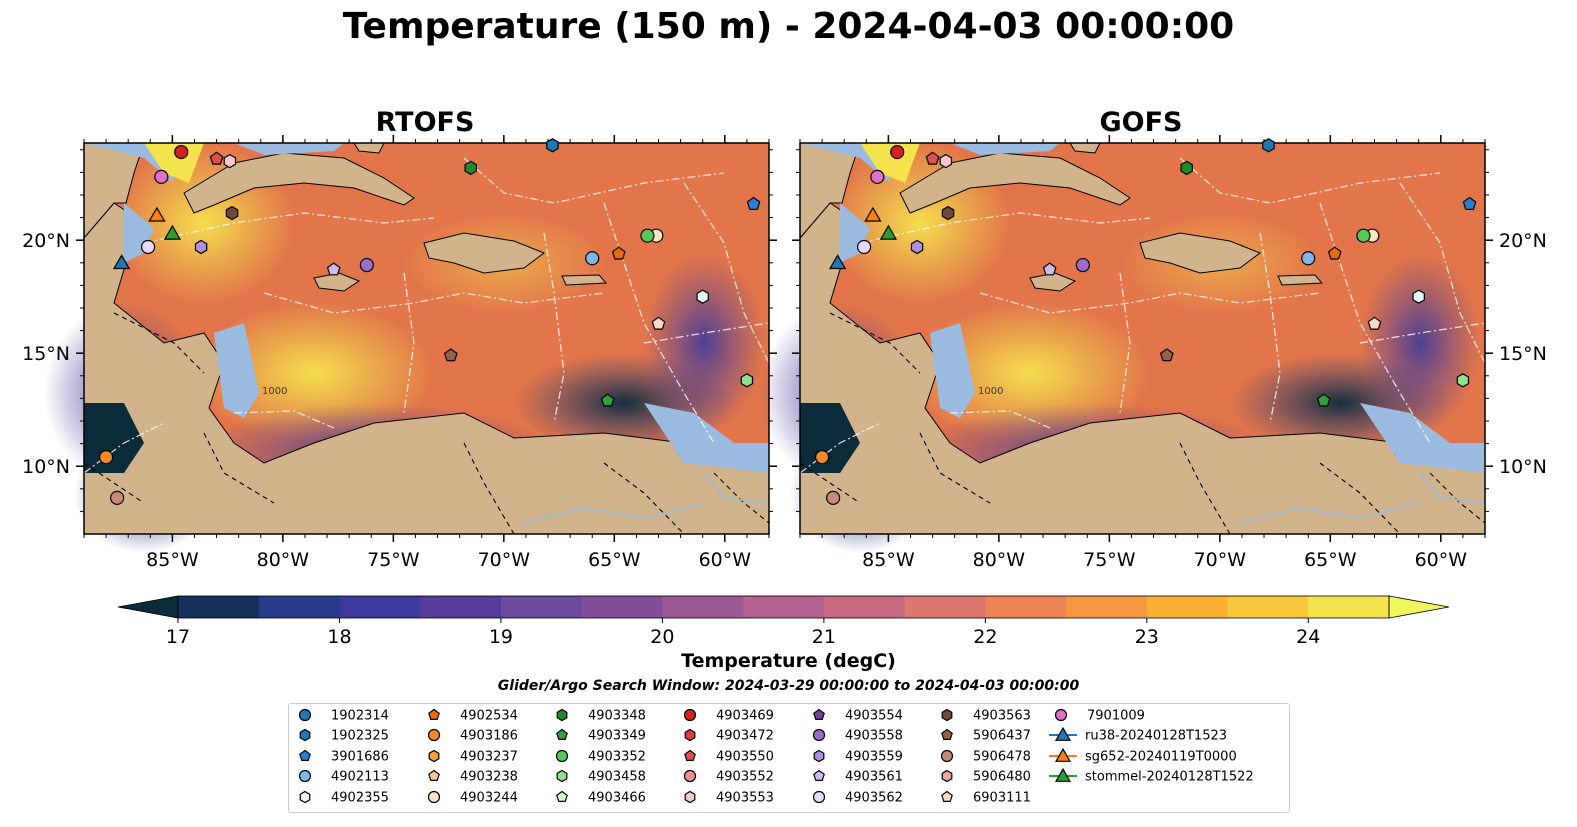 Image resolution: width=1577 pixels, height=827 pixels. What do you see at coordinates (888, 232) in the screenshot?
I see `marker-stommel-20240128T1522-gofs` at bounding box center [888, 232].